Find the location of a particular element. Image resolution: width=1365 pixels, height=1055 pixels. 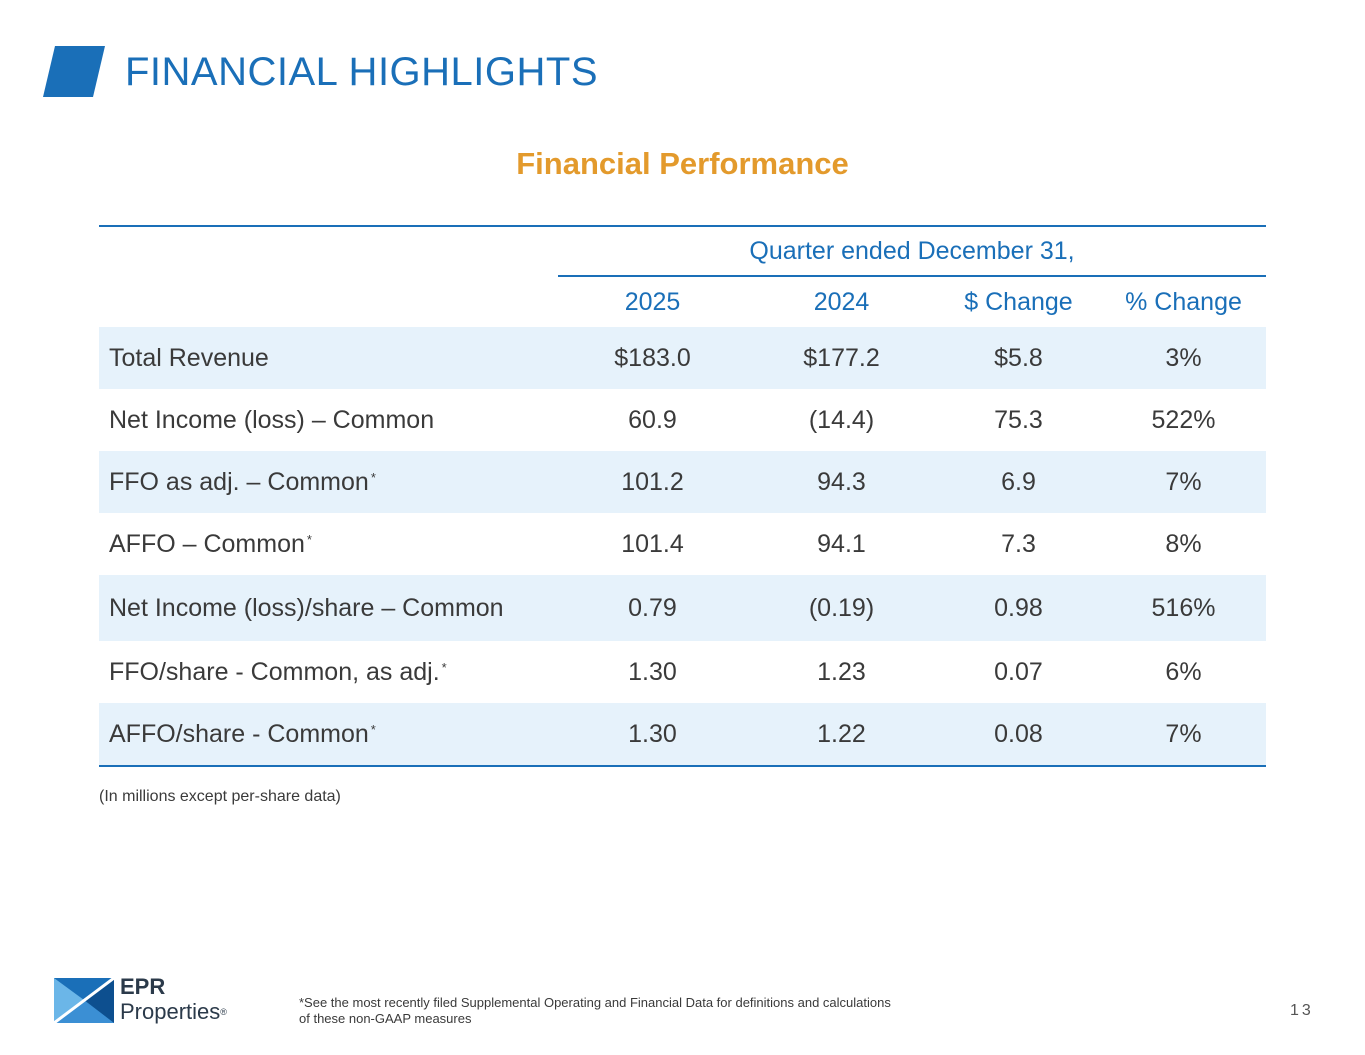

column-header: 2024 is located at coordinates (841, 301).